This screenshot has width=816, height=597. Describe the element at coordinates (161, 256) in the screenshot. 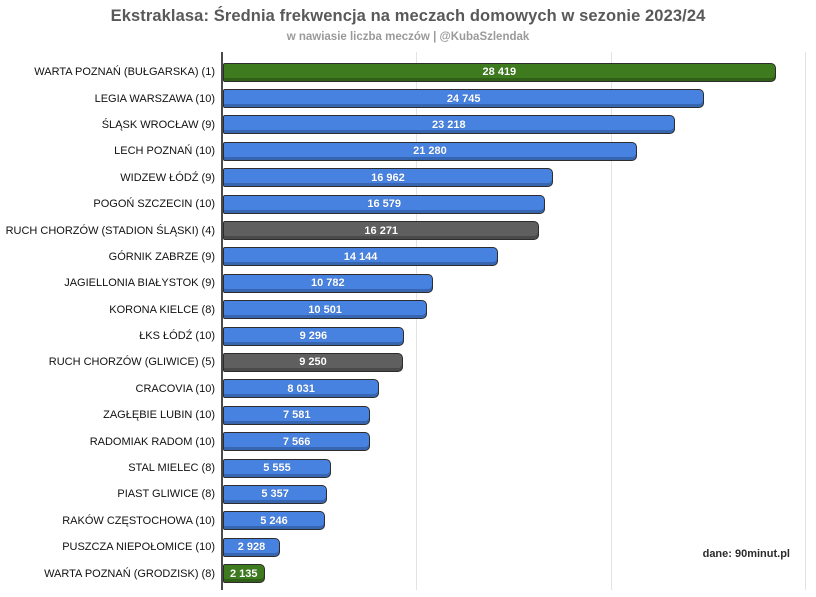

I see `category-label: GÓRNIK ZABRZE (9)` at that location.